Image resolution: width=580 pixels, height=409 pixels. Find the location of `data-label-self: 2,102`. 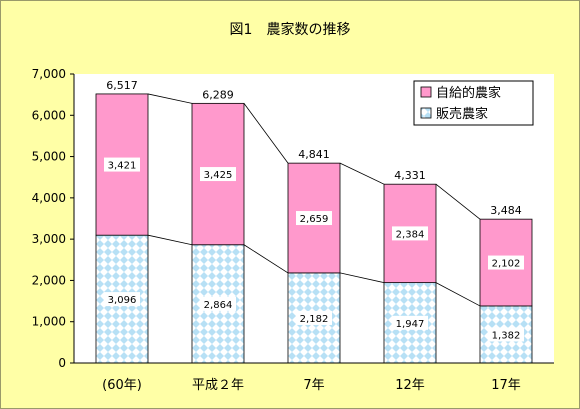

data-label-self: 2,102 is located at coordinates (506, 264).